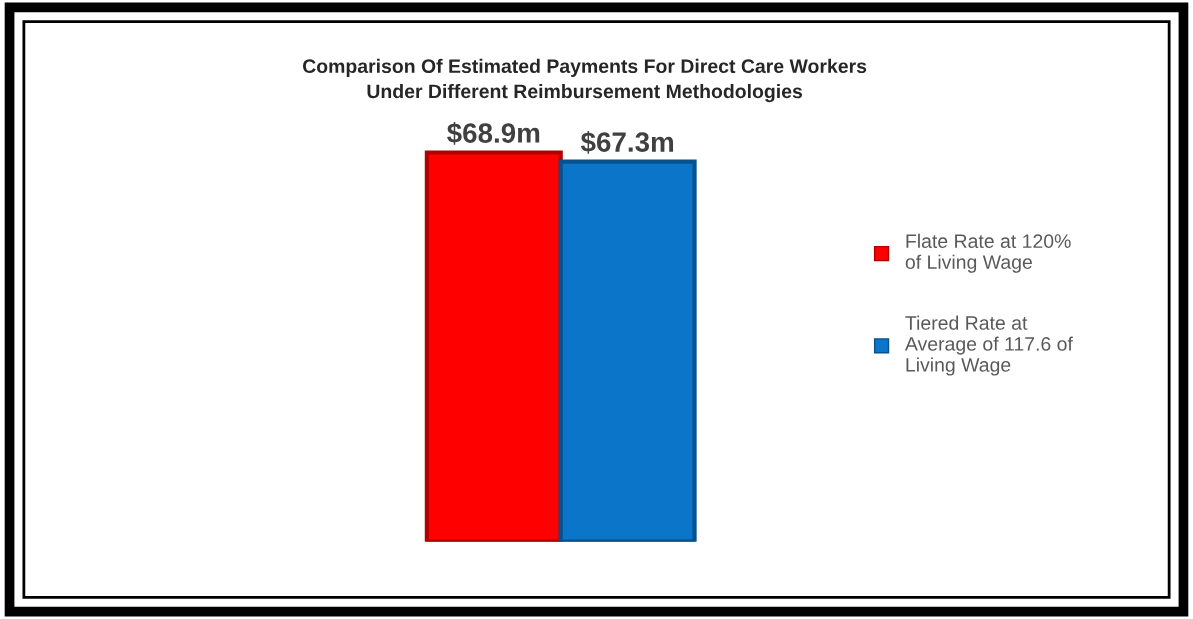 The image size is (1193, 619). Describe the element at coordinates (988, 345) in the screenshot. I see `legend-label: Tiered Rate at Average of 117.6 of Living Wage` at that location.